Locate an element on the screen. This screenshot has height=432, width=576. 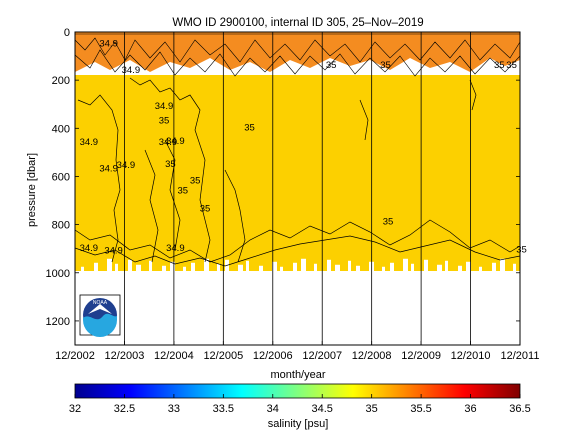
colorbar-tick-label: 35 is located at coordinates (372, 409).